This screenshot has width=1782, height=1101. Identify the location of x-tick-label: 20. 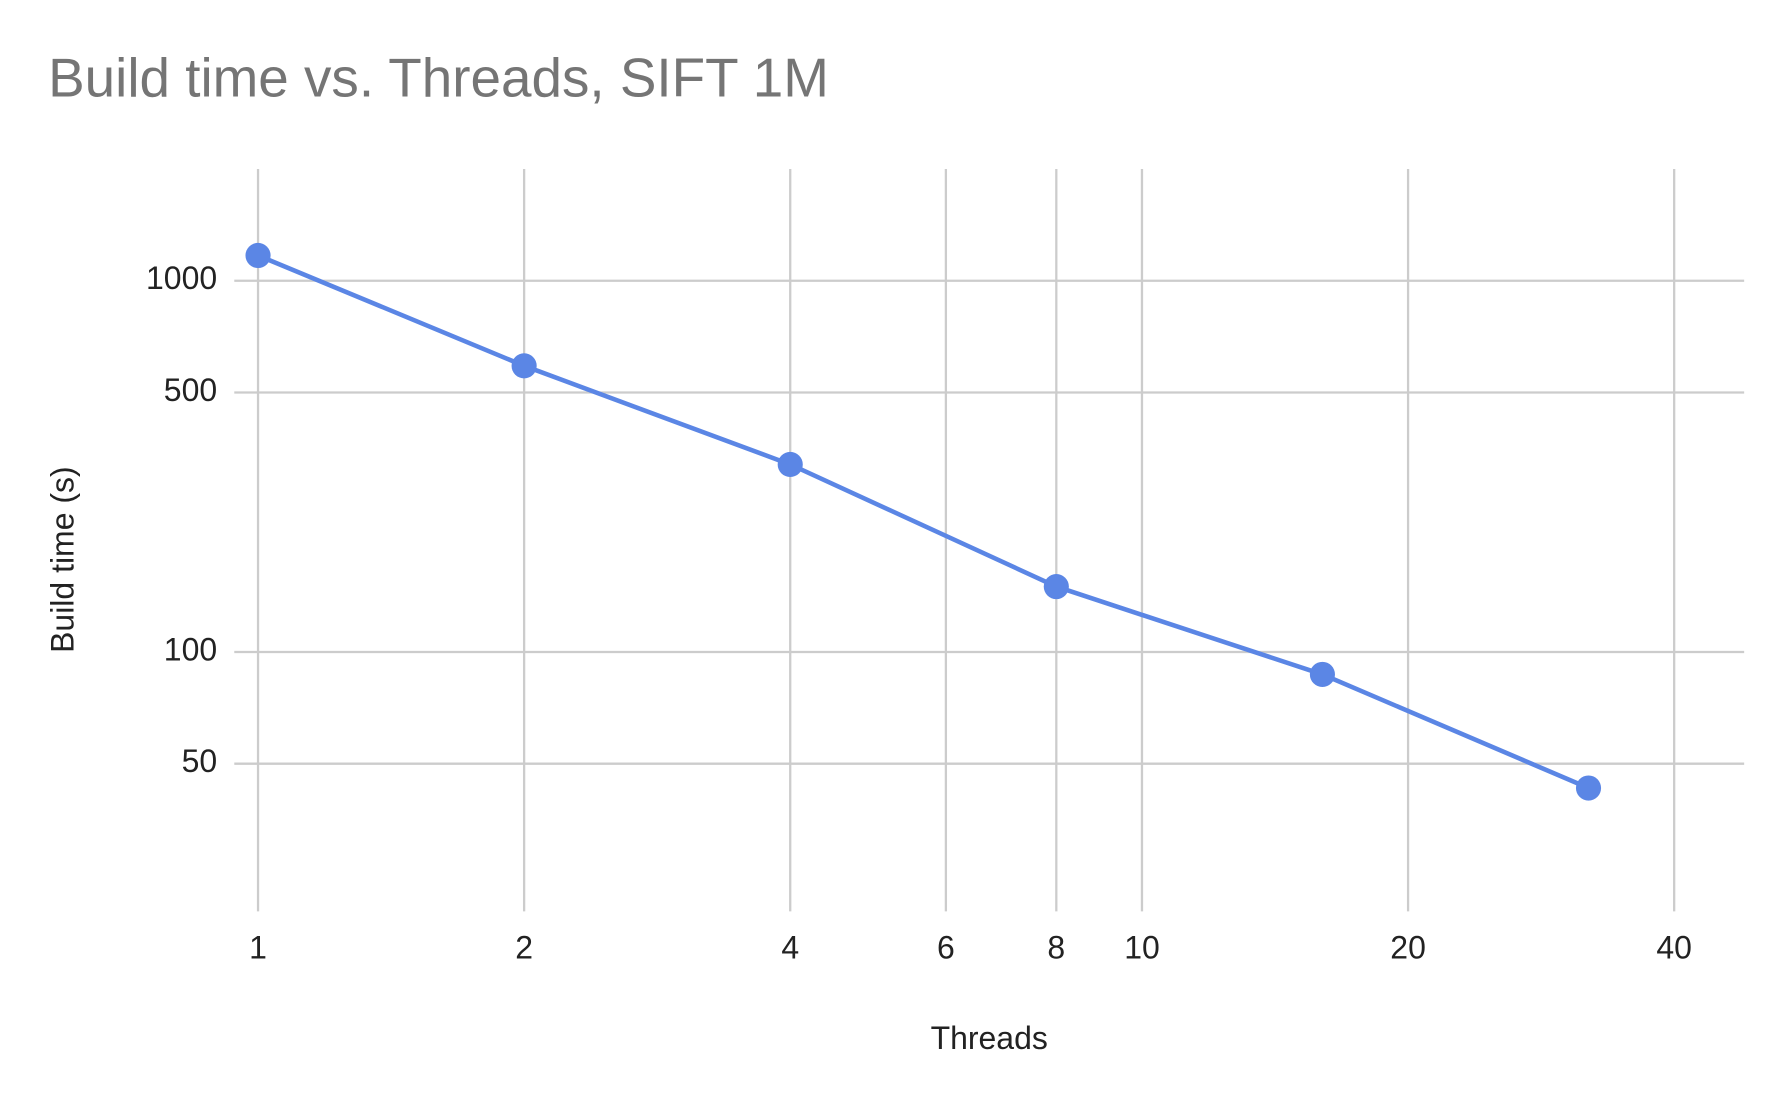
(1408, 948).